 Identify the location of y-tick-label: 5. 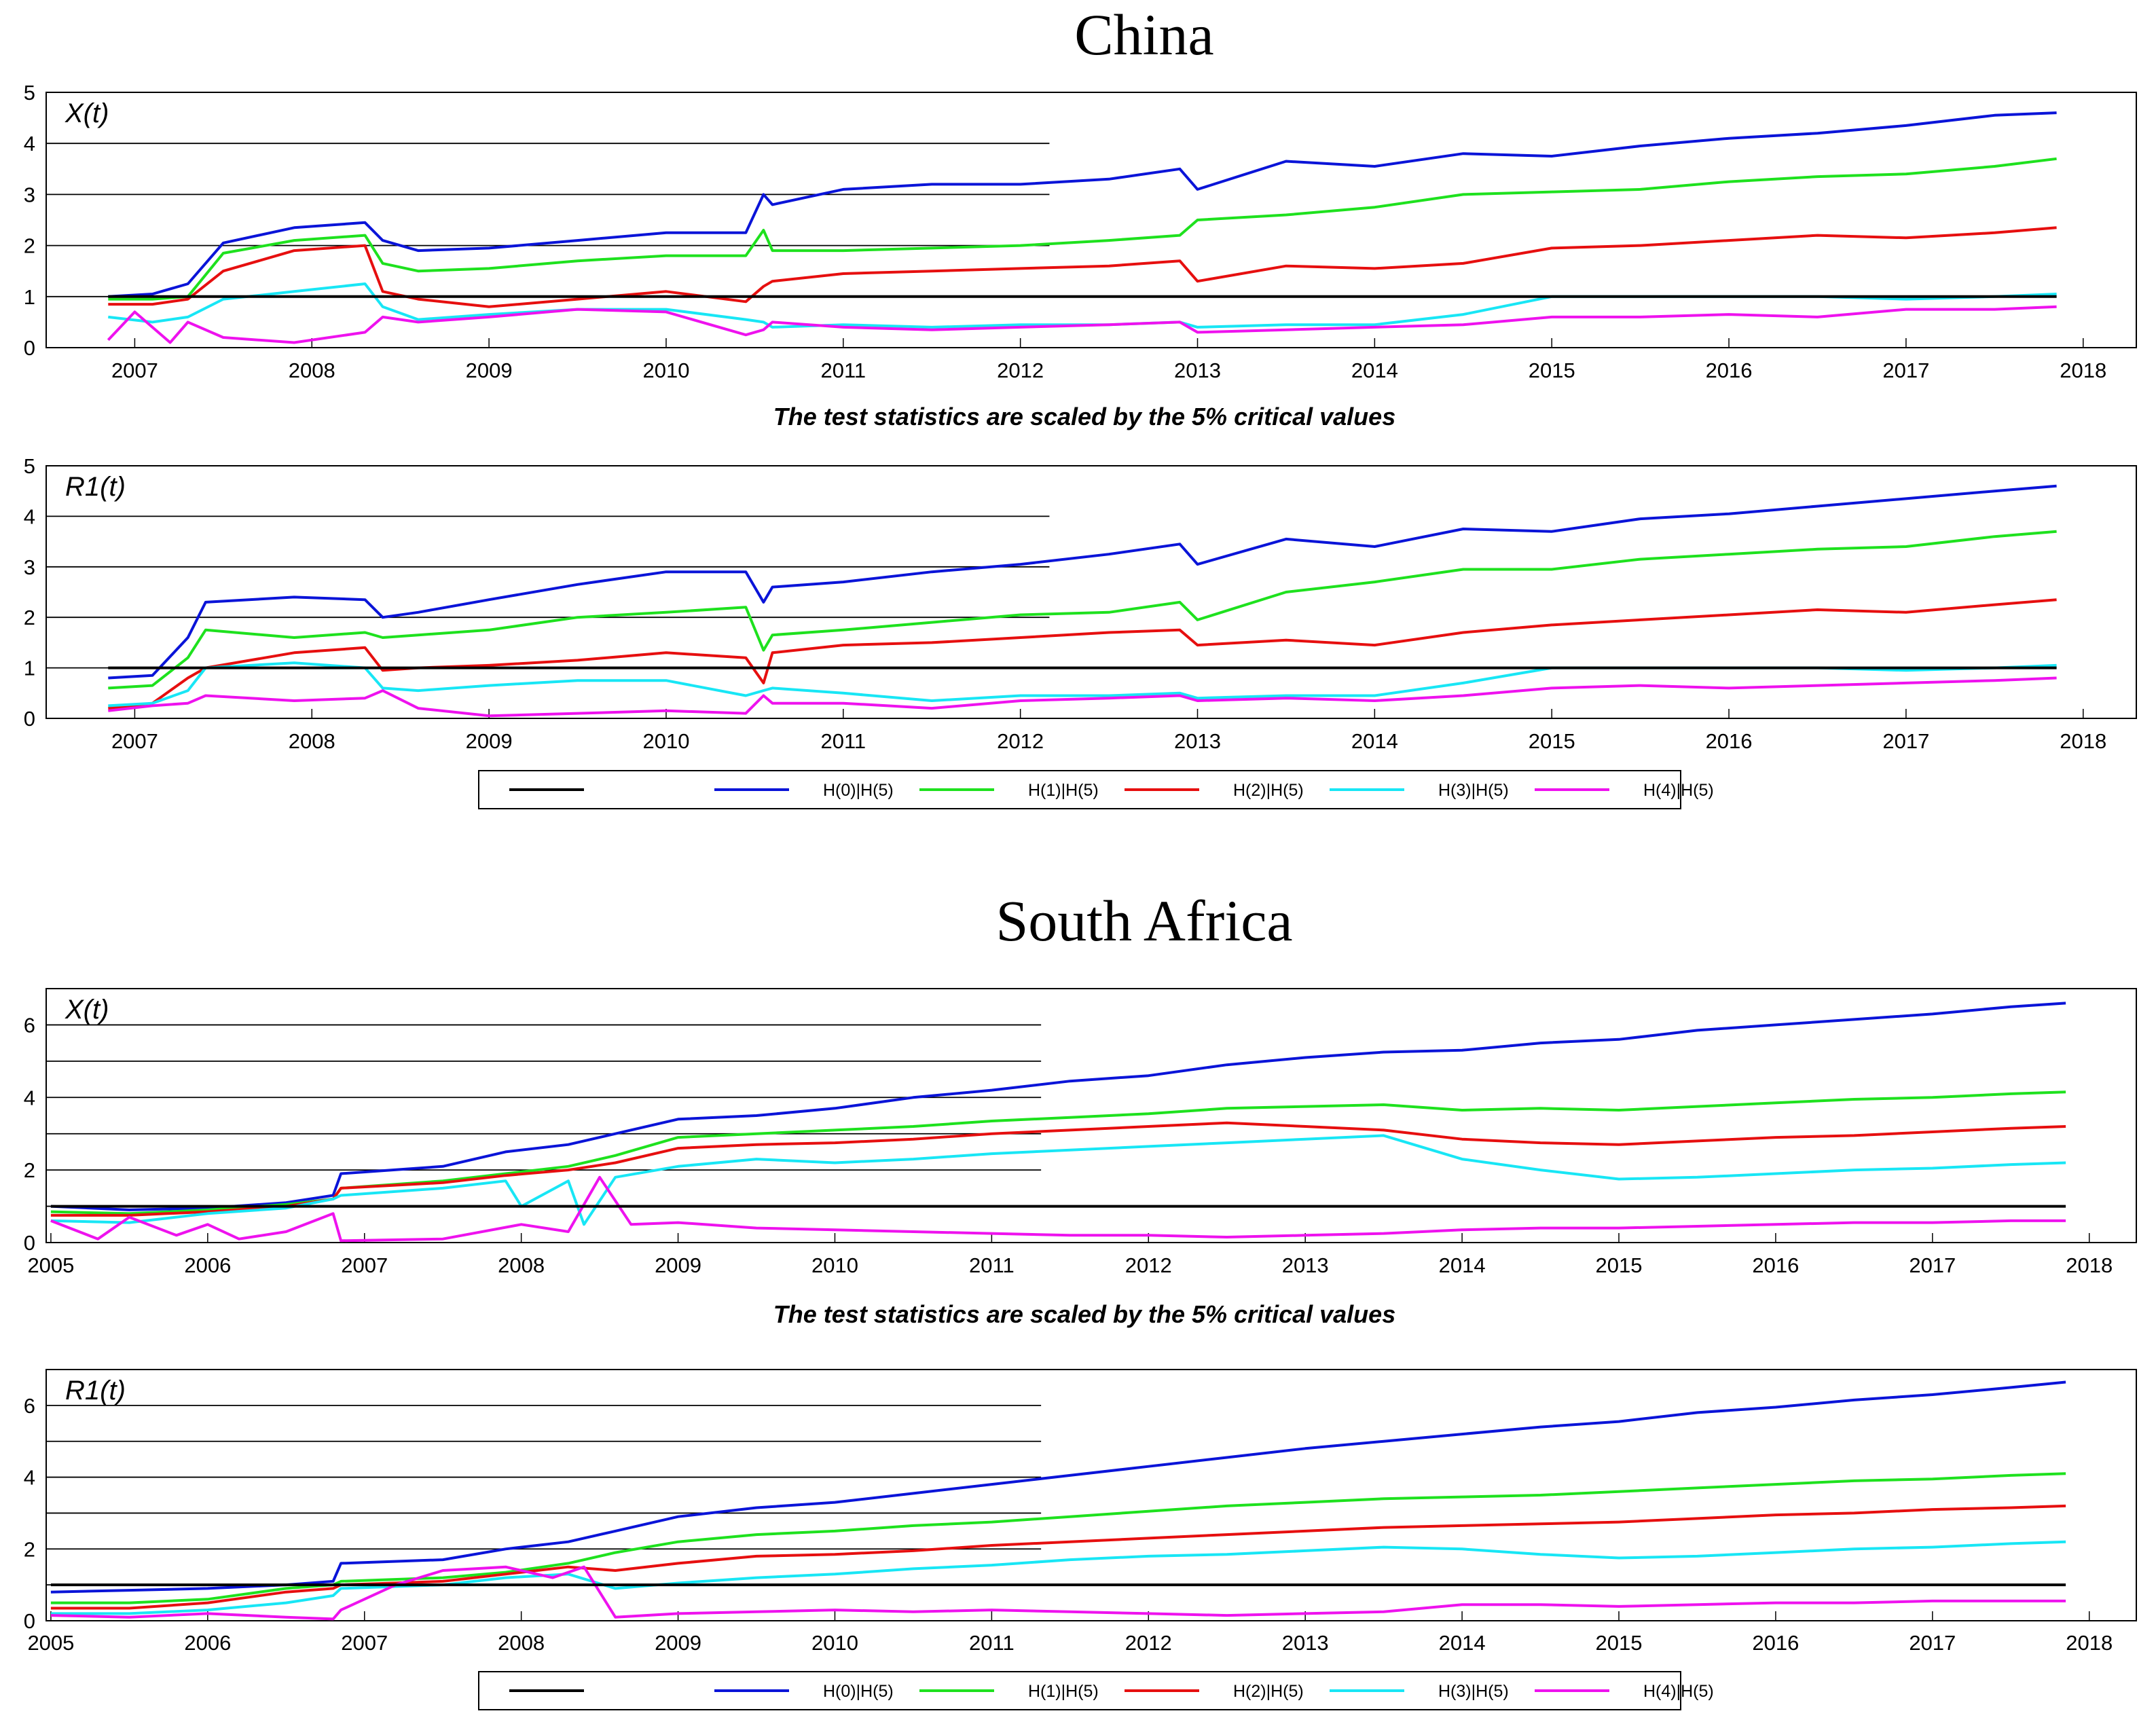
(30, 466).